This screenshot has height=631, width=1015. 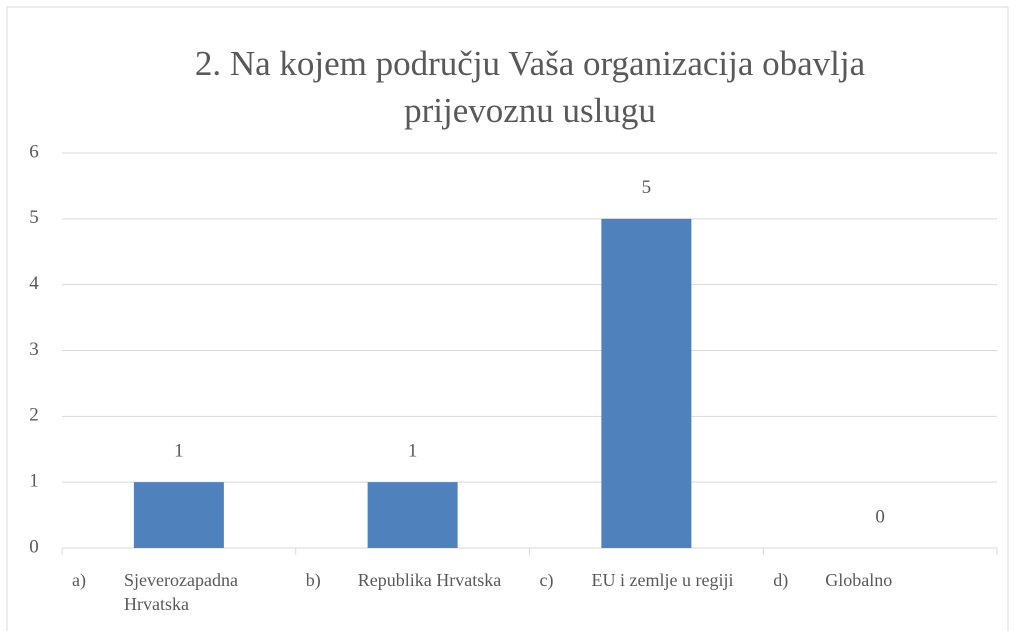 What do you see at coordinates (34, 217) in the screenshot?
I see `y-tick-label: 5` at bounding box center [34, 217].